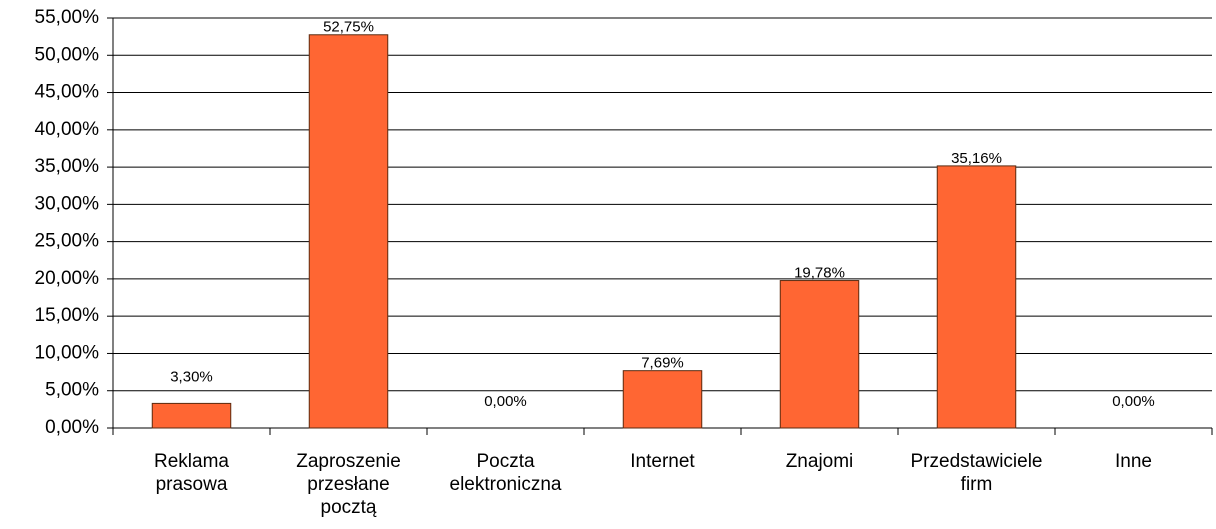  I want to click on y-tick-label: 55,00%, so click(67, 17).